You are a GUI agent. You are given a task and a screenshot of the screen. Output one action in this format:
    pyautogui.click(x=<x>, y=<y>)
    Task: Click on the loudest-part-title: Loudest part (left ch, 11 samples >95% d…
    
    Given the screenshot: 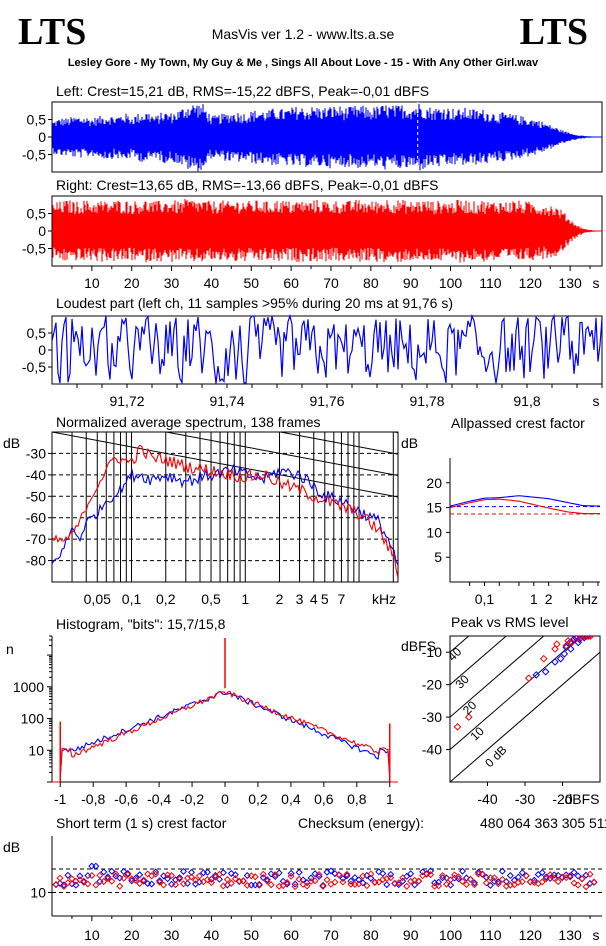 What is the action you would take?
    pyautogui.click(x=254, y=303)
    